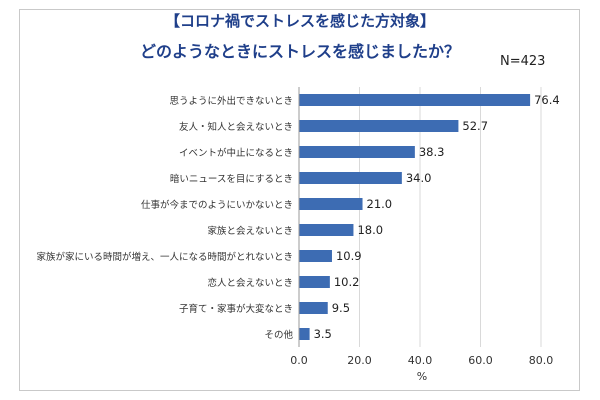 Image resolution: width=600 pixels, height=400 pixels. I want to click on value-label: 10.9, so click(349, 256).